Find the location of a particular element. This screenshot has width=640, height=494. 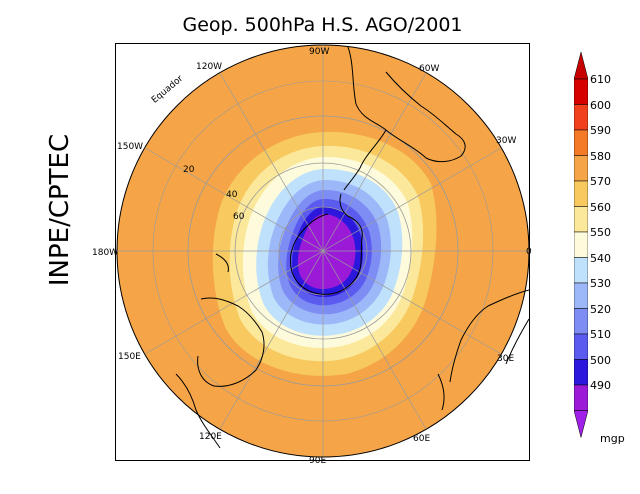

australia-coast is located at coordinates (231, 342).